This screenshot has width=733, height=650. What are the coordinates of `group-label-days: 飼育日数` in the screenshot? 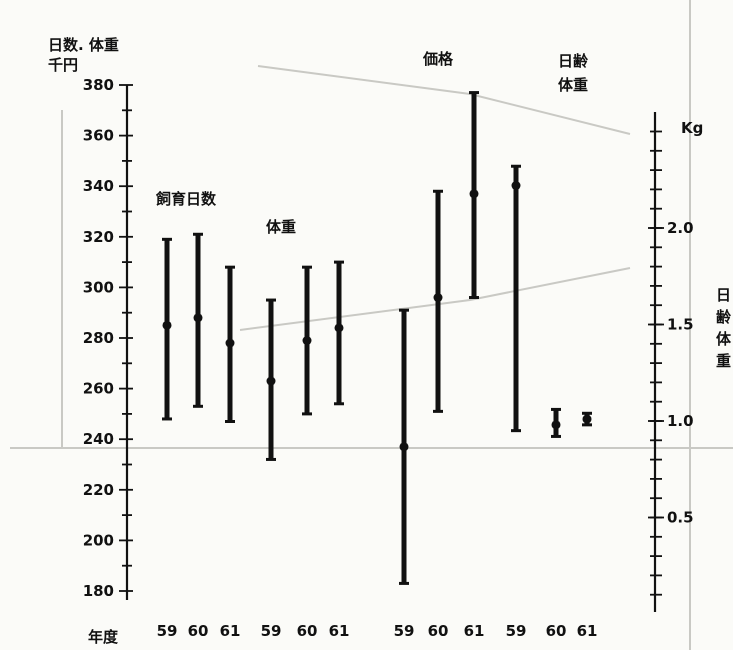 It's located at (186, 199).